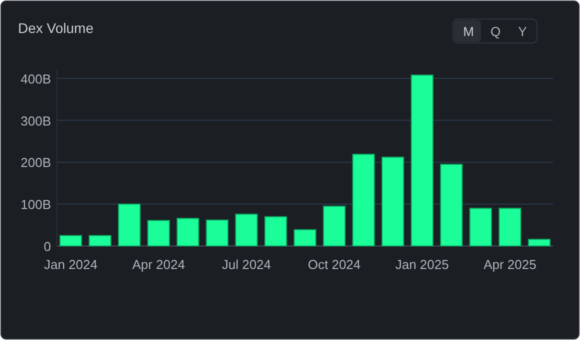 The image size is (580, 340). Describe the element at coordinates (422, 264) in the screenshot. I see `x-tick-label: Jan 2025` at that location.